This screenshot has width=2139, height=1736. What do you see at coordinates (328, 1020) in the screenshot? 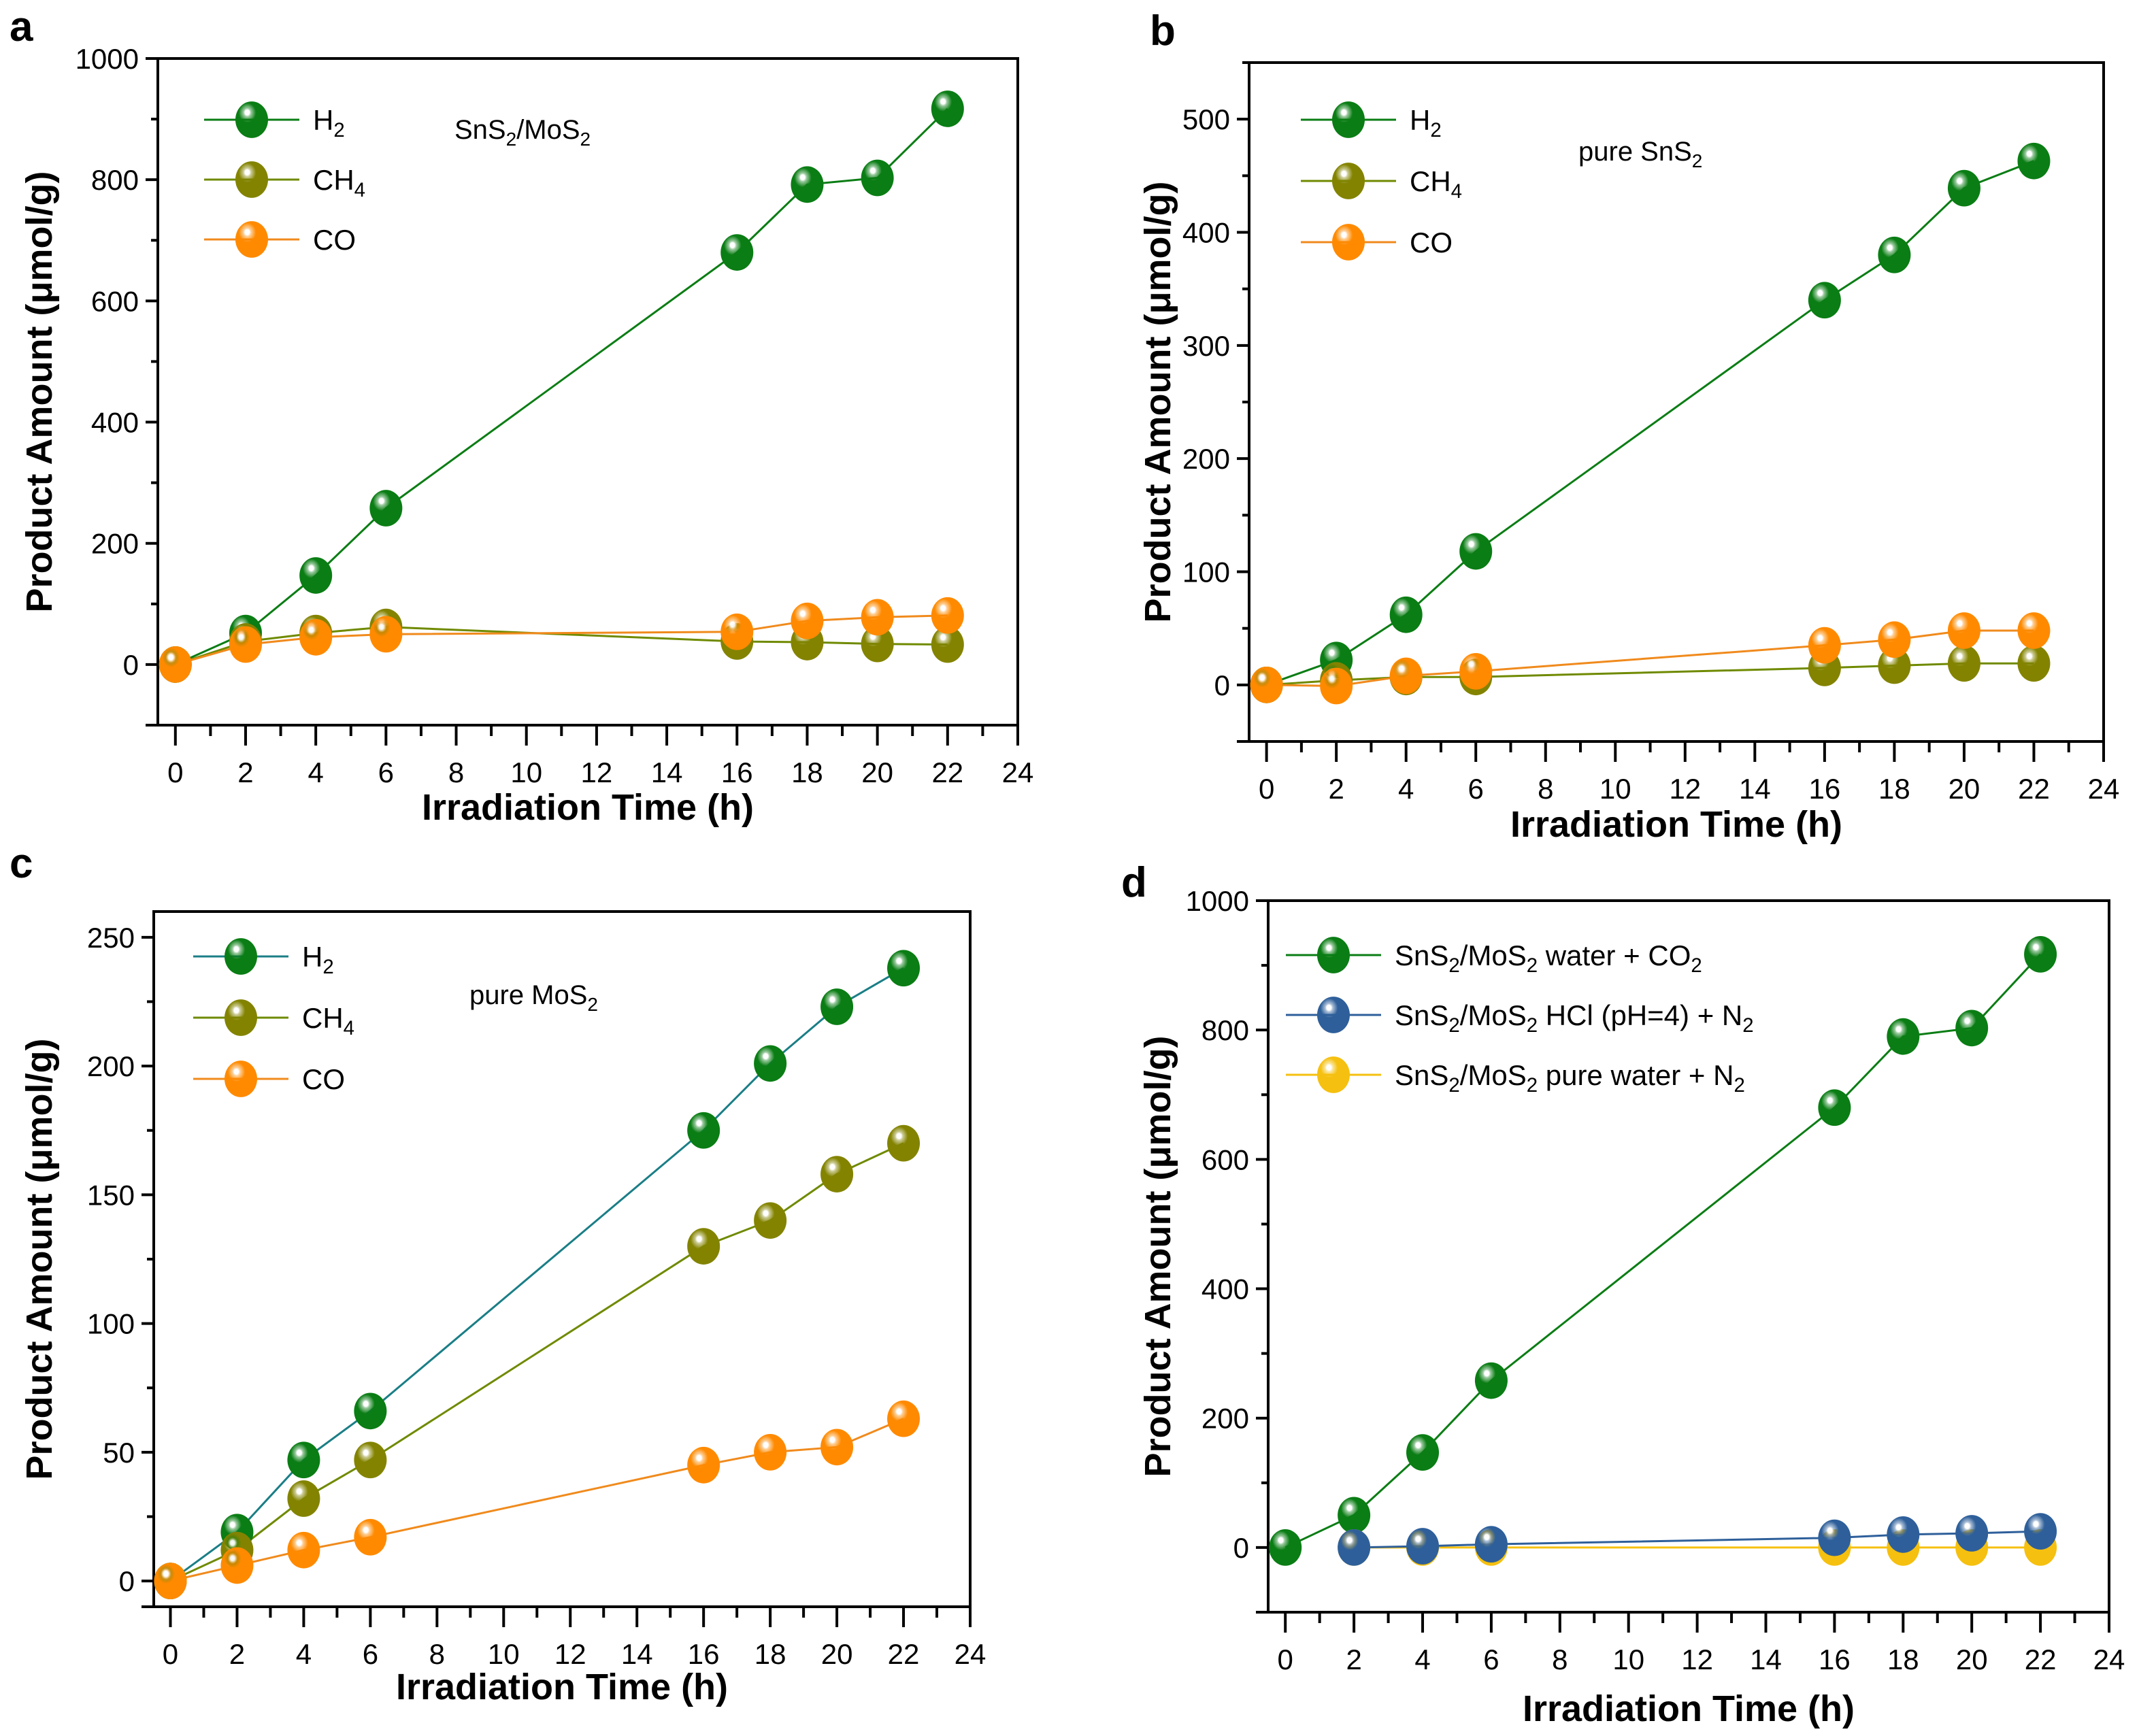
I see `legend-label: CH4` at bounding box center [328, 1020].